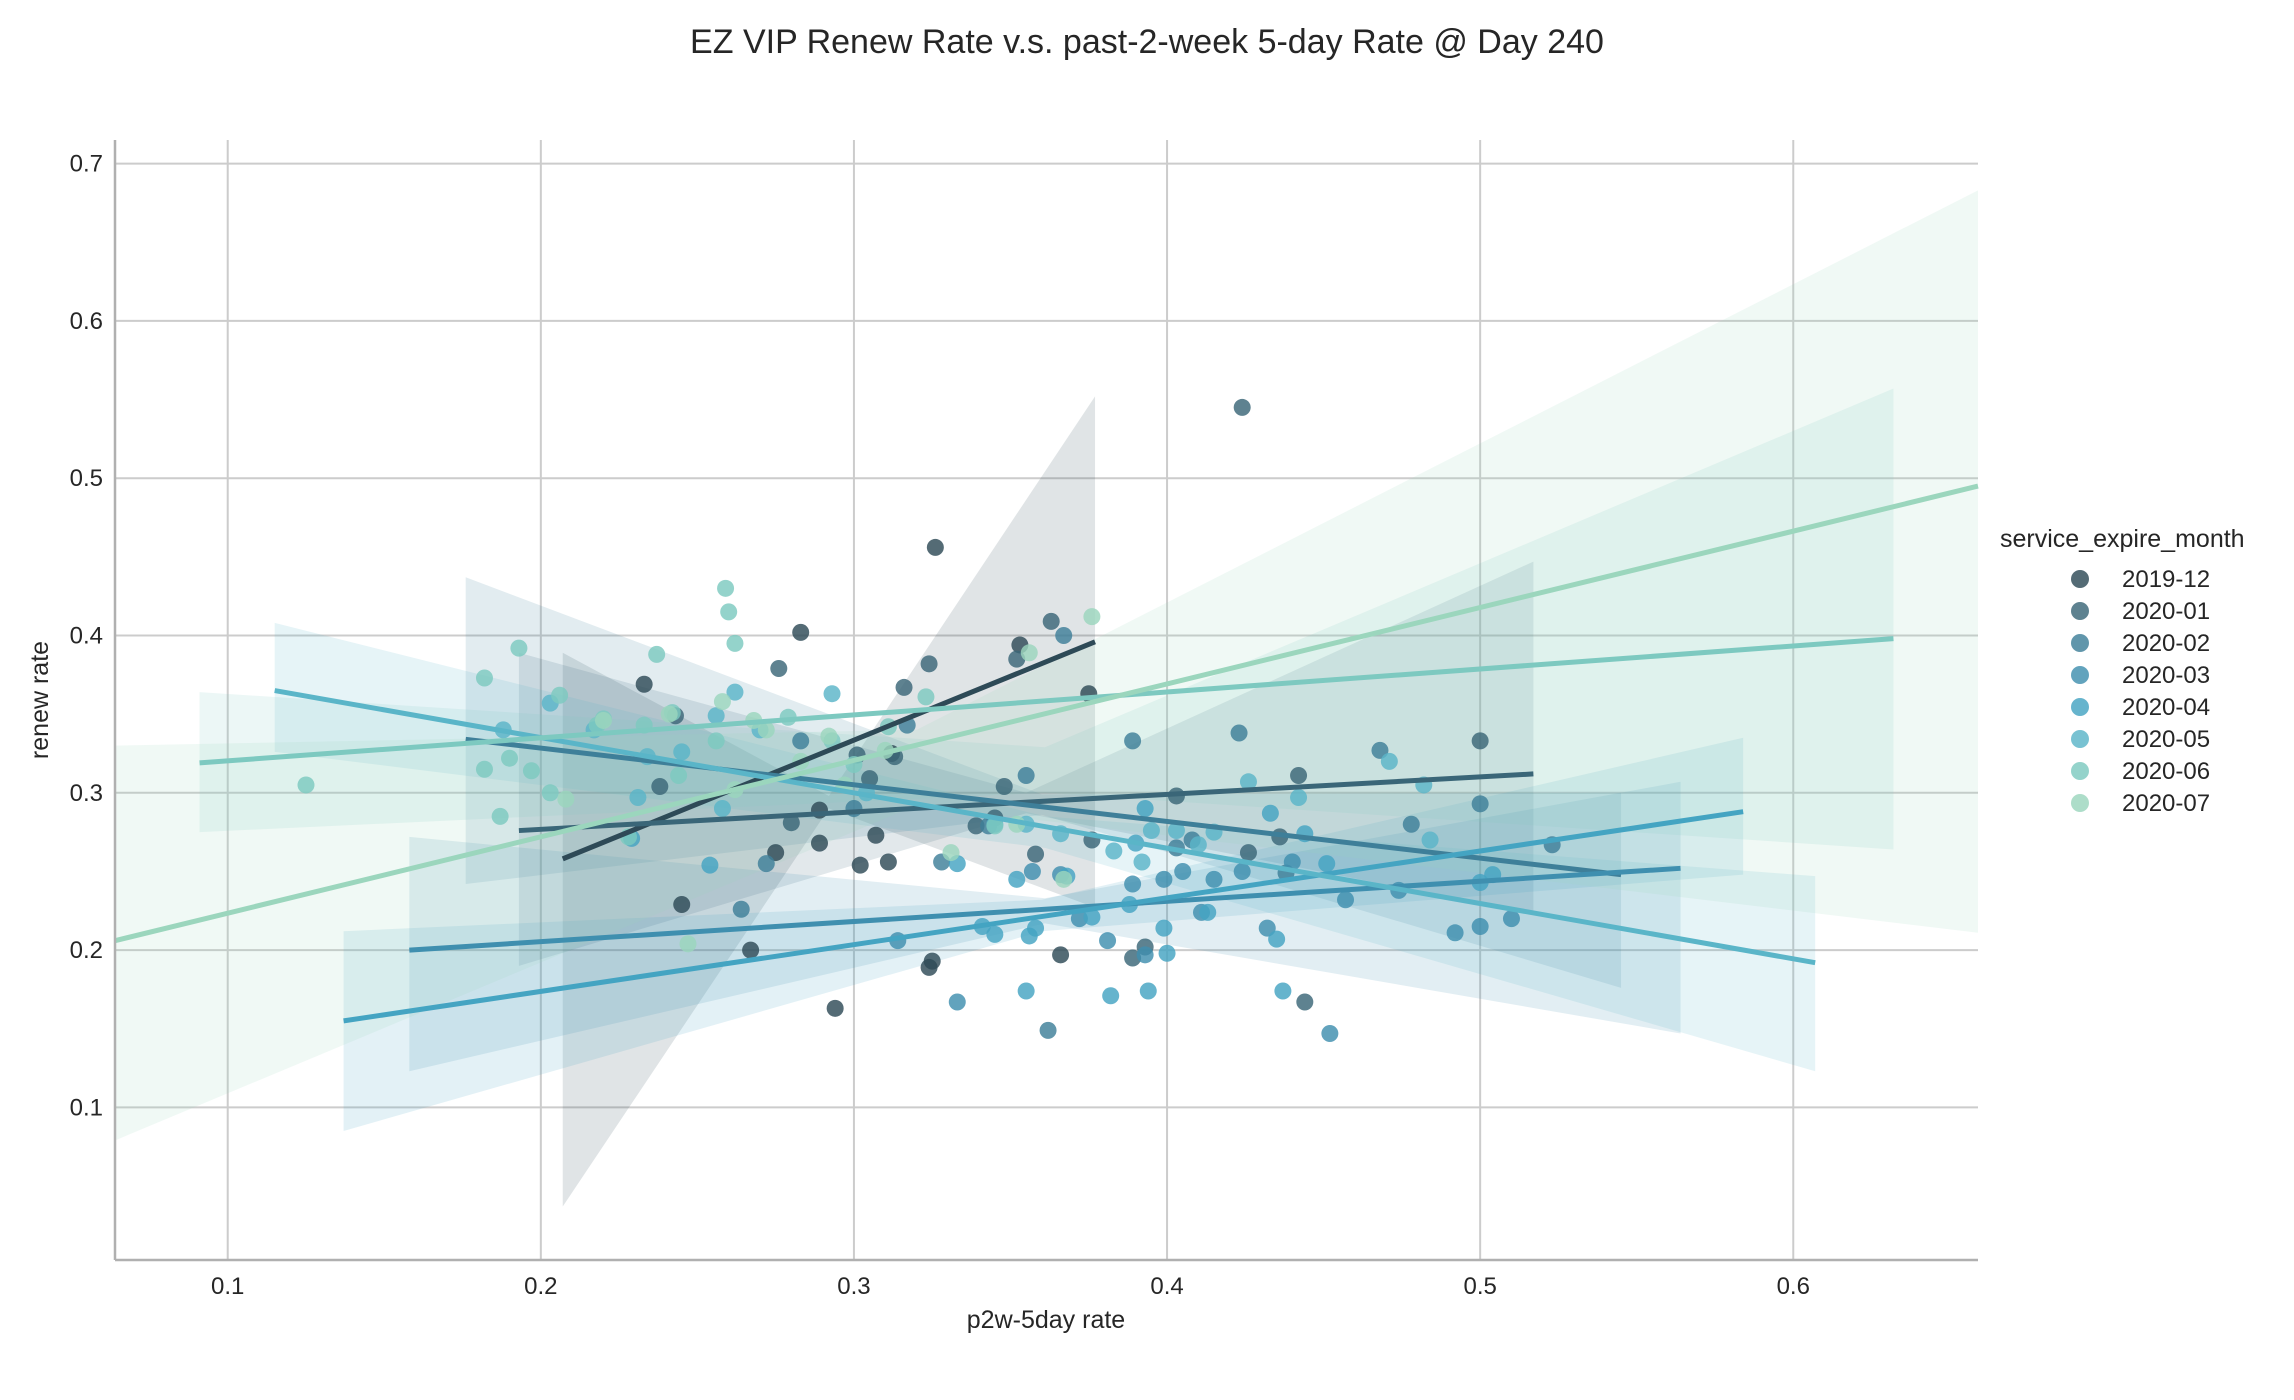 The image size is (2294, 1400). I want to click on x-tick-label: 0.6, so click(1793, 1286).